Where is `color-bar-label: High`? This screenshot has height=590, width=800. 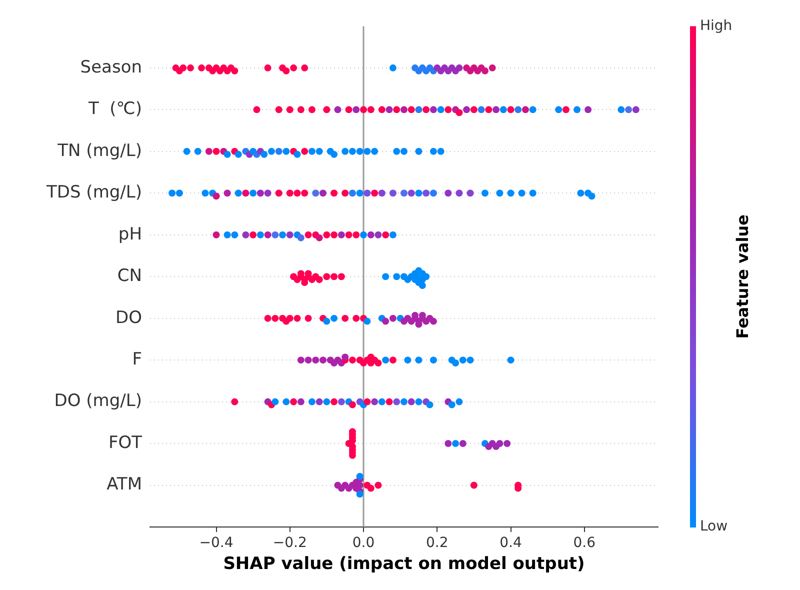
color-bar-label: High is located at coordinates (716, 26).